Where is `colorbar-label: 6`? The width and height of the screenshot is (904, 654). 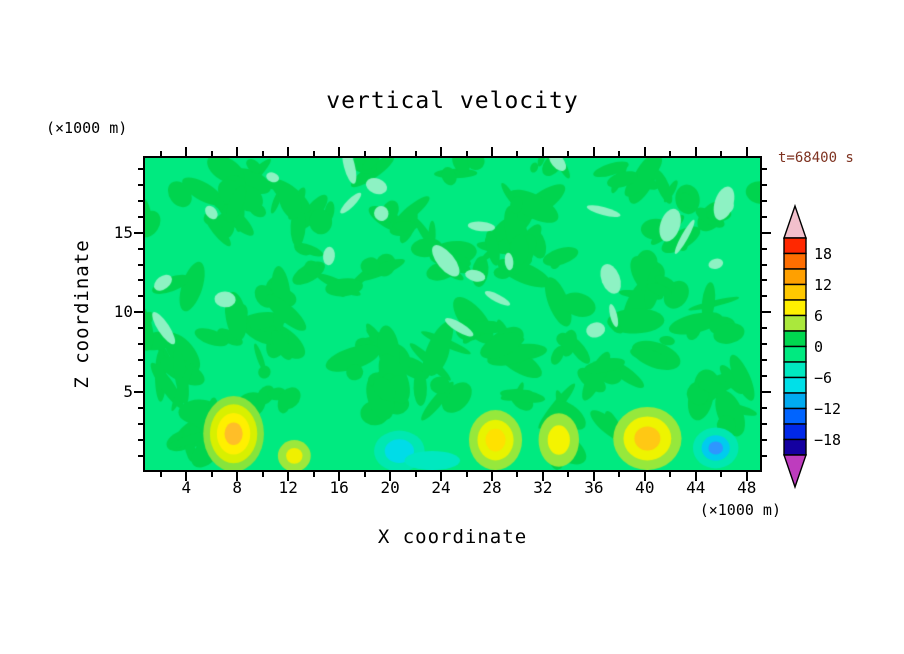 colorbar-label: 6 is located at coordinates (818, 316).